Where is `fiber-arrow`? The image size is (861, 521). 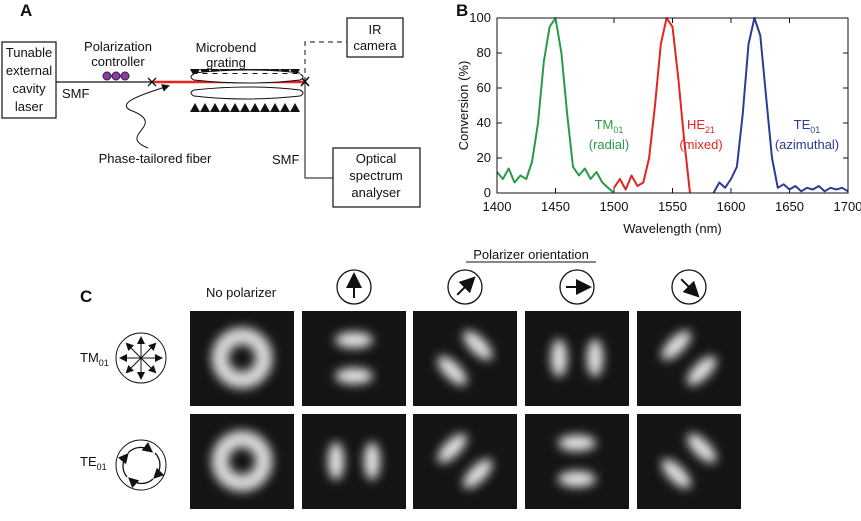 fiber-arrow is located at coordinates (148, 116).